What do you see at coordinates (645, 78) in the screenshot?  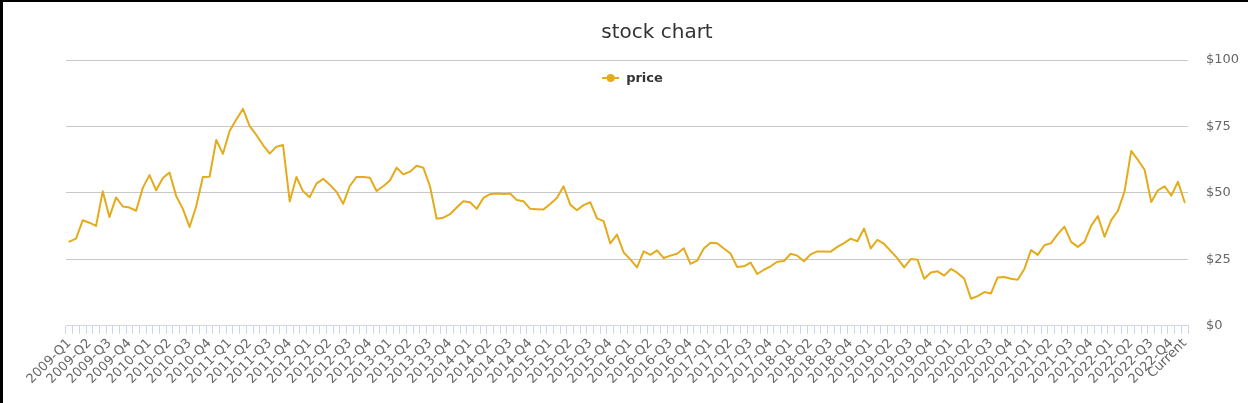 I see `legend-label: price` at bounding box center [645, 78].